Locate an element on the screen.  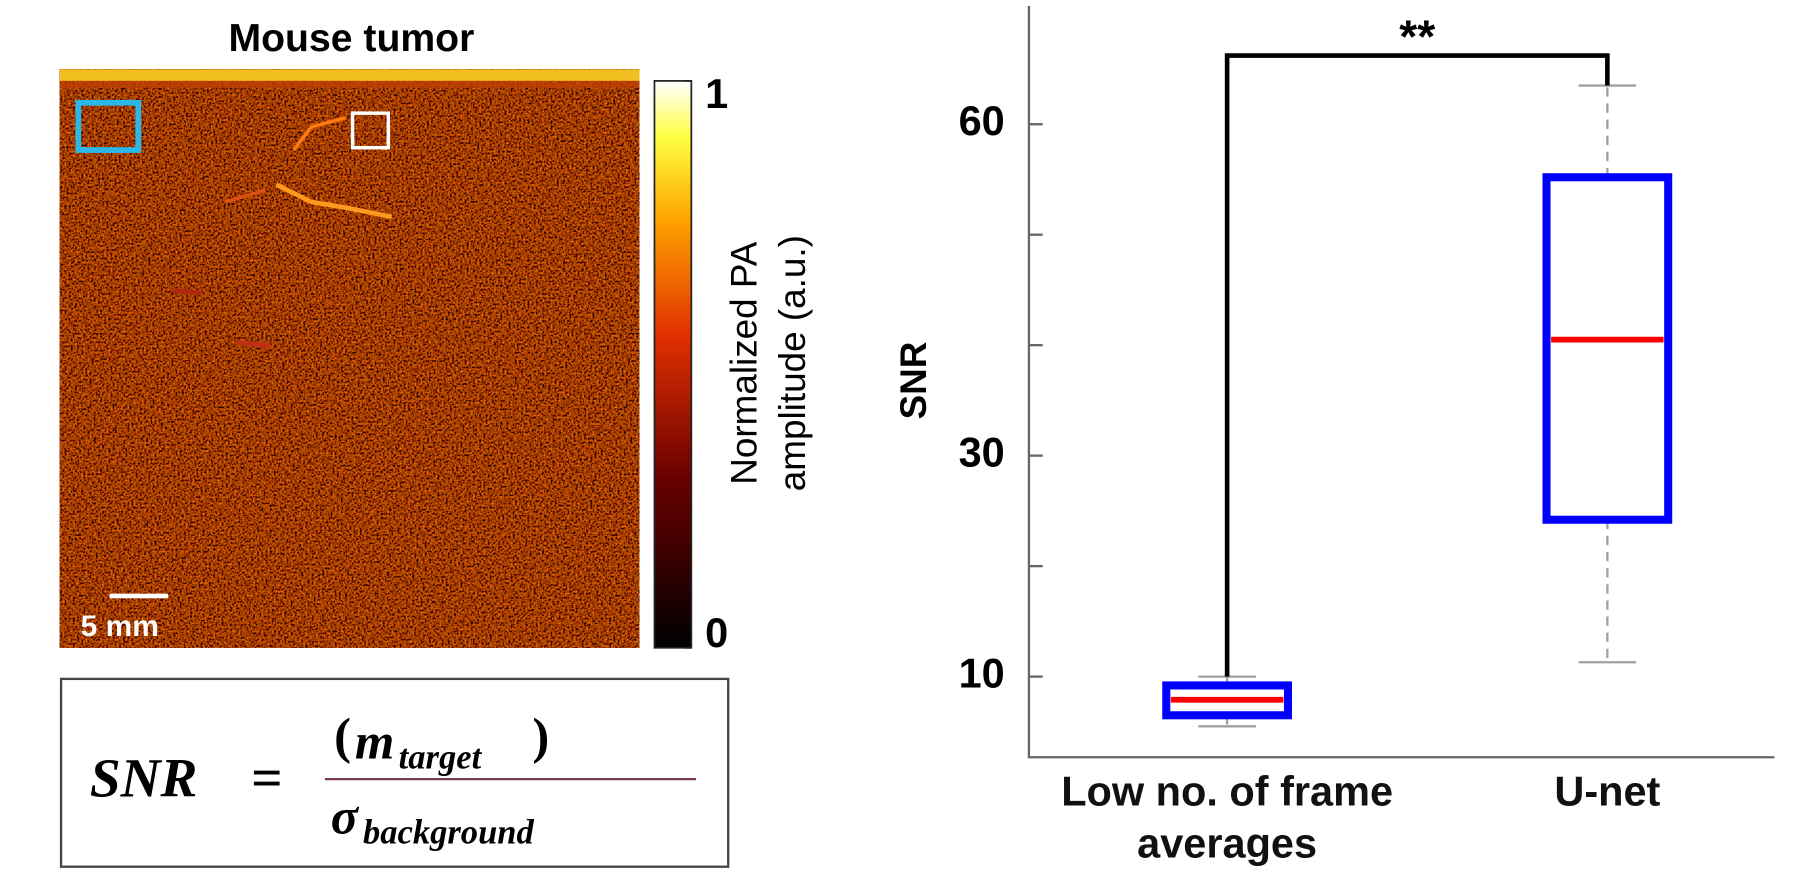
target-roi is located at coordinates (370, 130).